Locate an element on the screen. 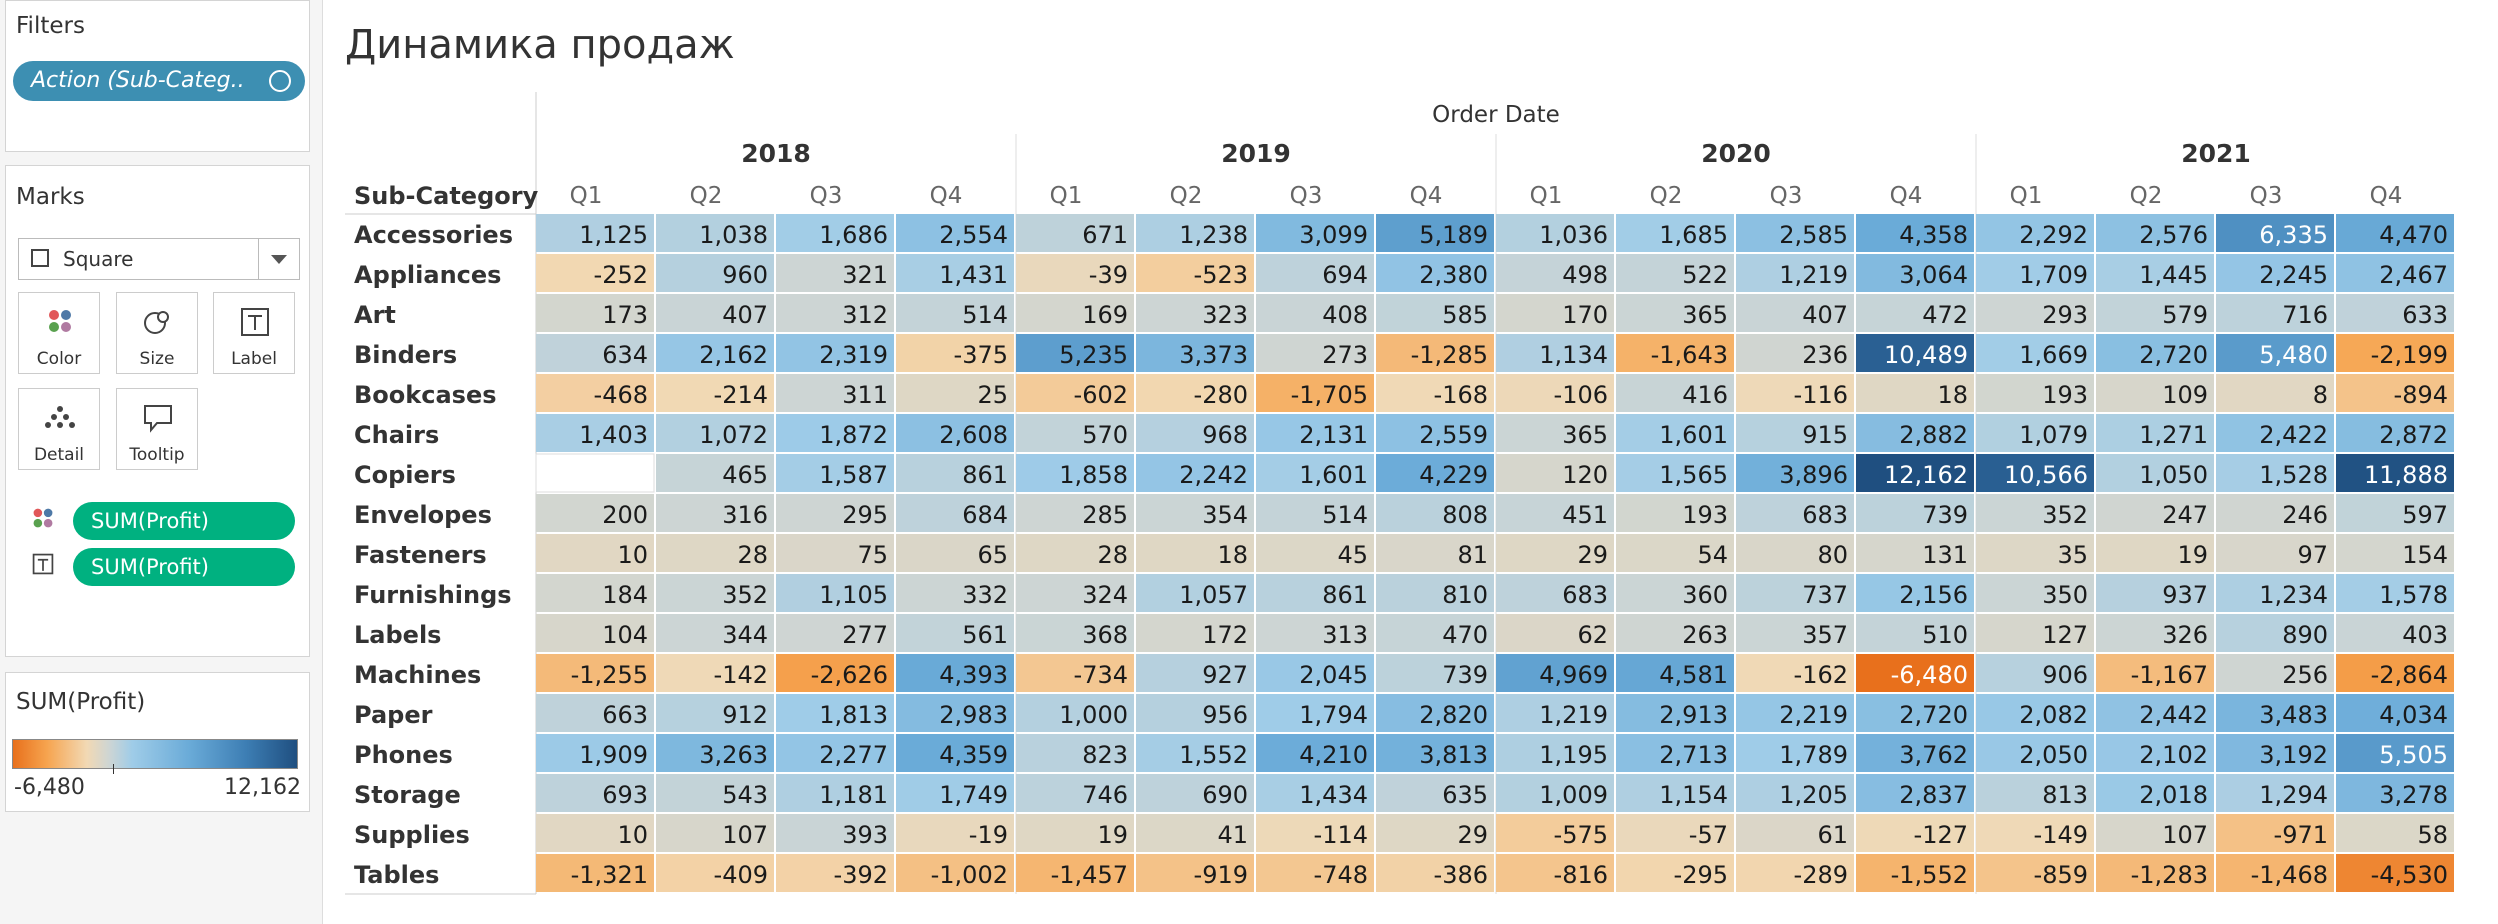  heatmap-cell-label: 29 is located at coordinates (1592, 555).